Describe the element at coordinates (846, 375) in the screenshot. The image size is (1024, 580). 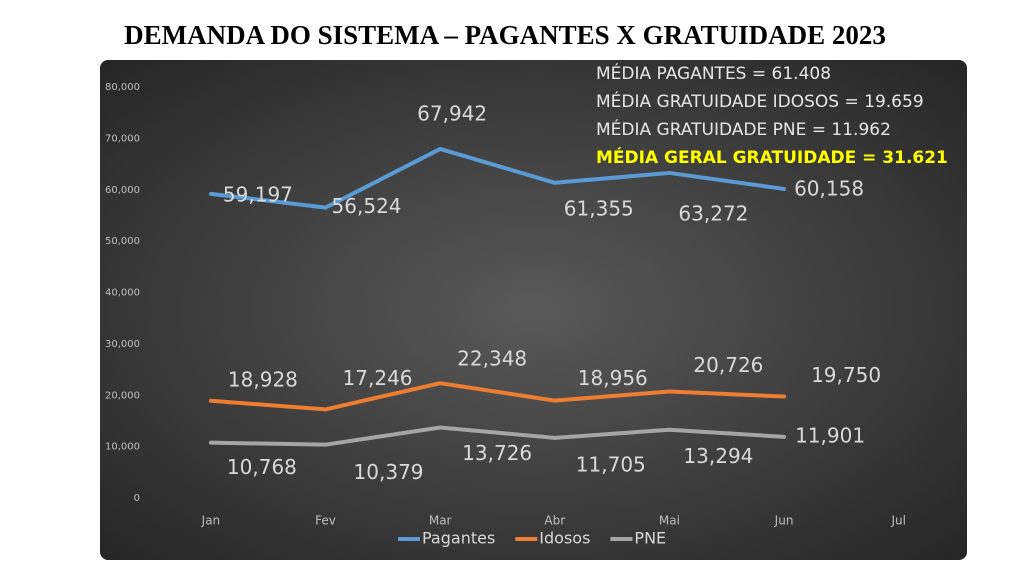
I see `data-label: 19,750` at that location.